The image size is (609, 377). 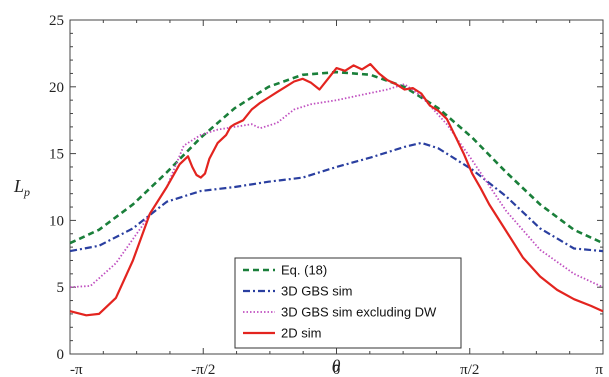 I want to click on y-tick-label: 20, so click(x=56, y=88).